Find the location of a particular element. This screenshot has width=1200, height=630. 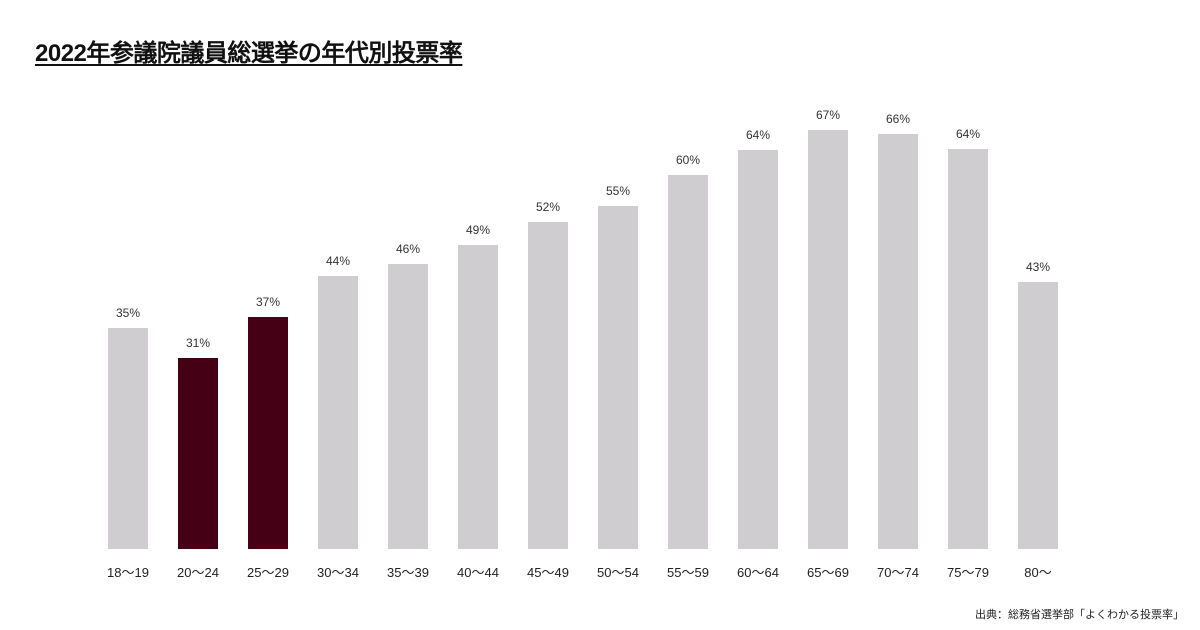

category-label: 20〜24 is located at coordinates (198, 572).